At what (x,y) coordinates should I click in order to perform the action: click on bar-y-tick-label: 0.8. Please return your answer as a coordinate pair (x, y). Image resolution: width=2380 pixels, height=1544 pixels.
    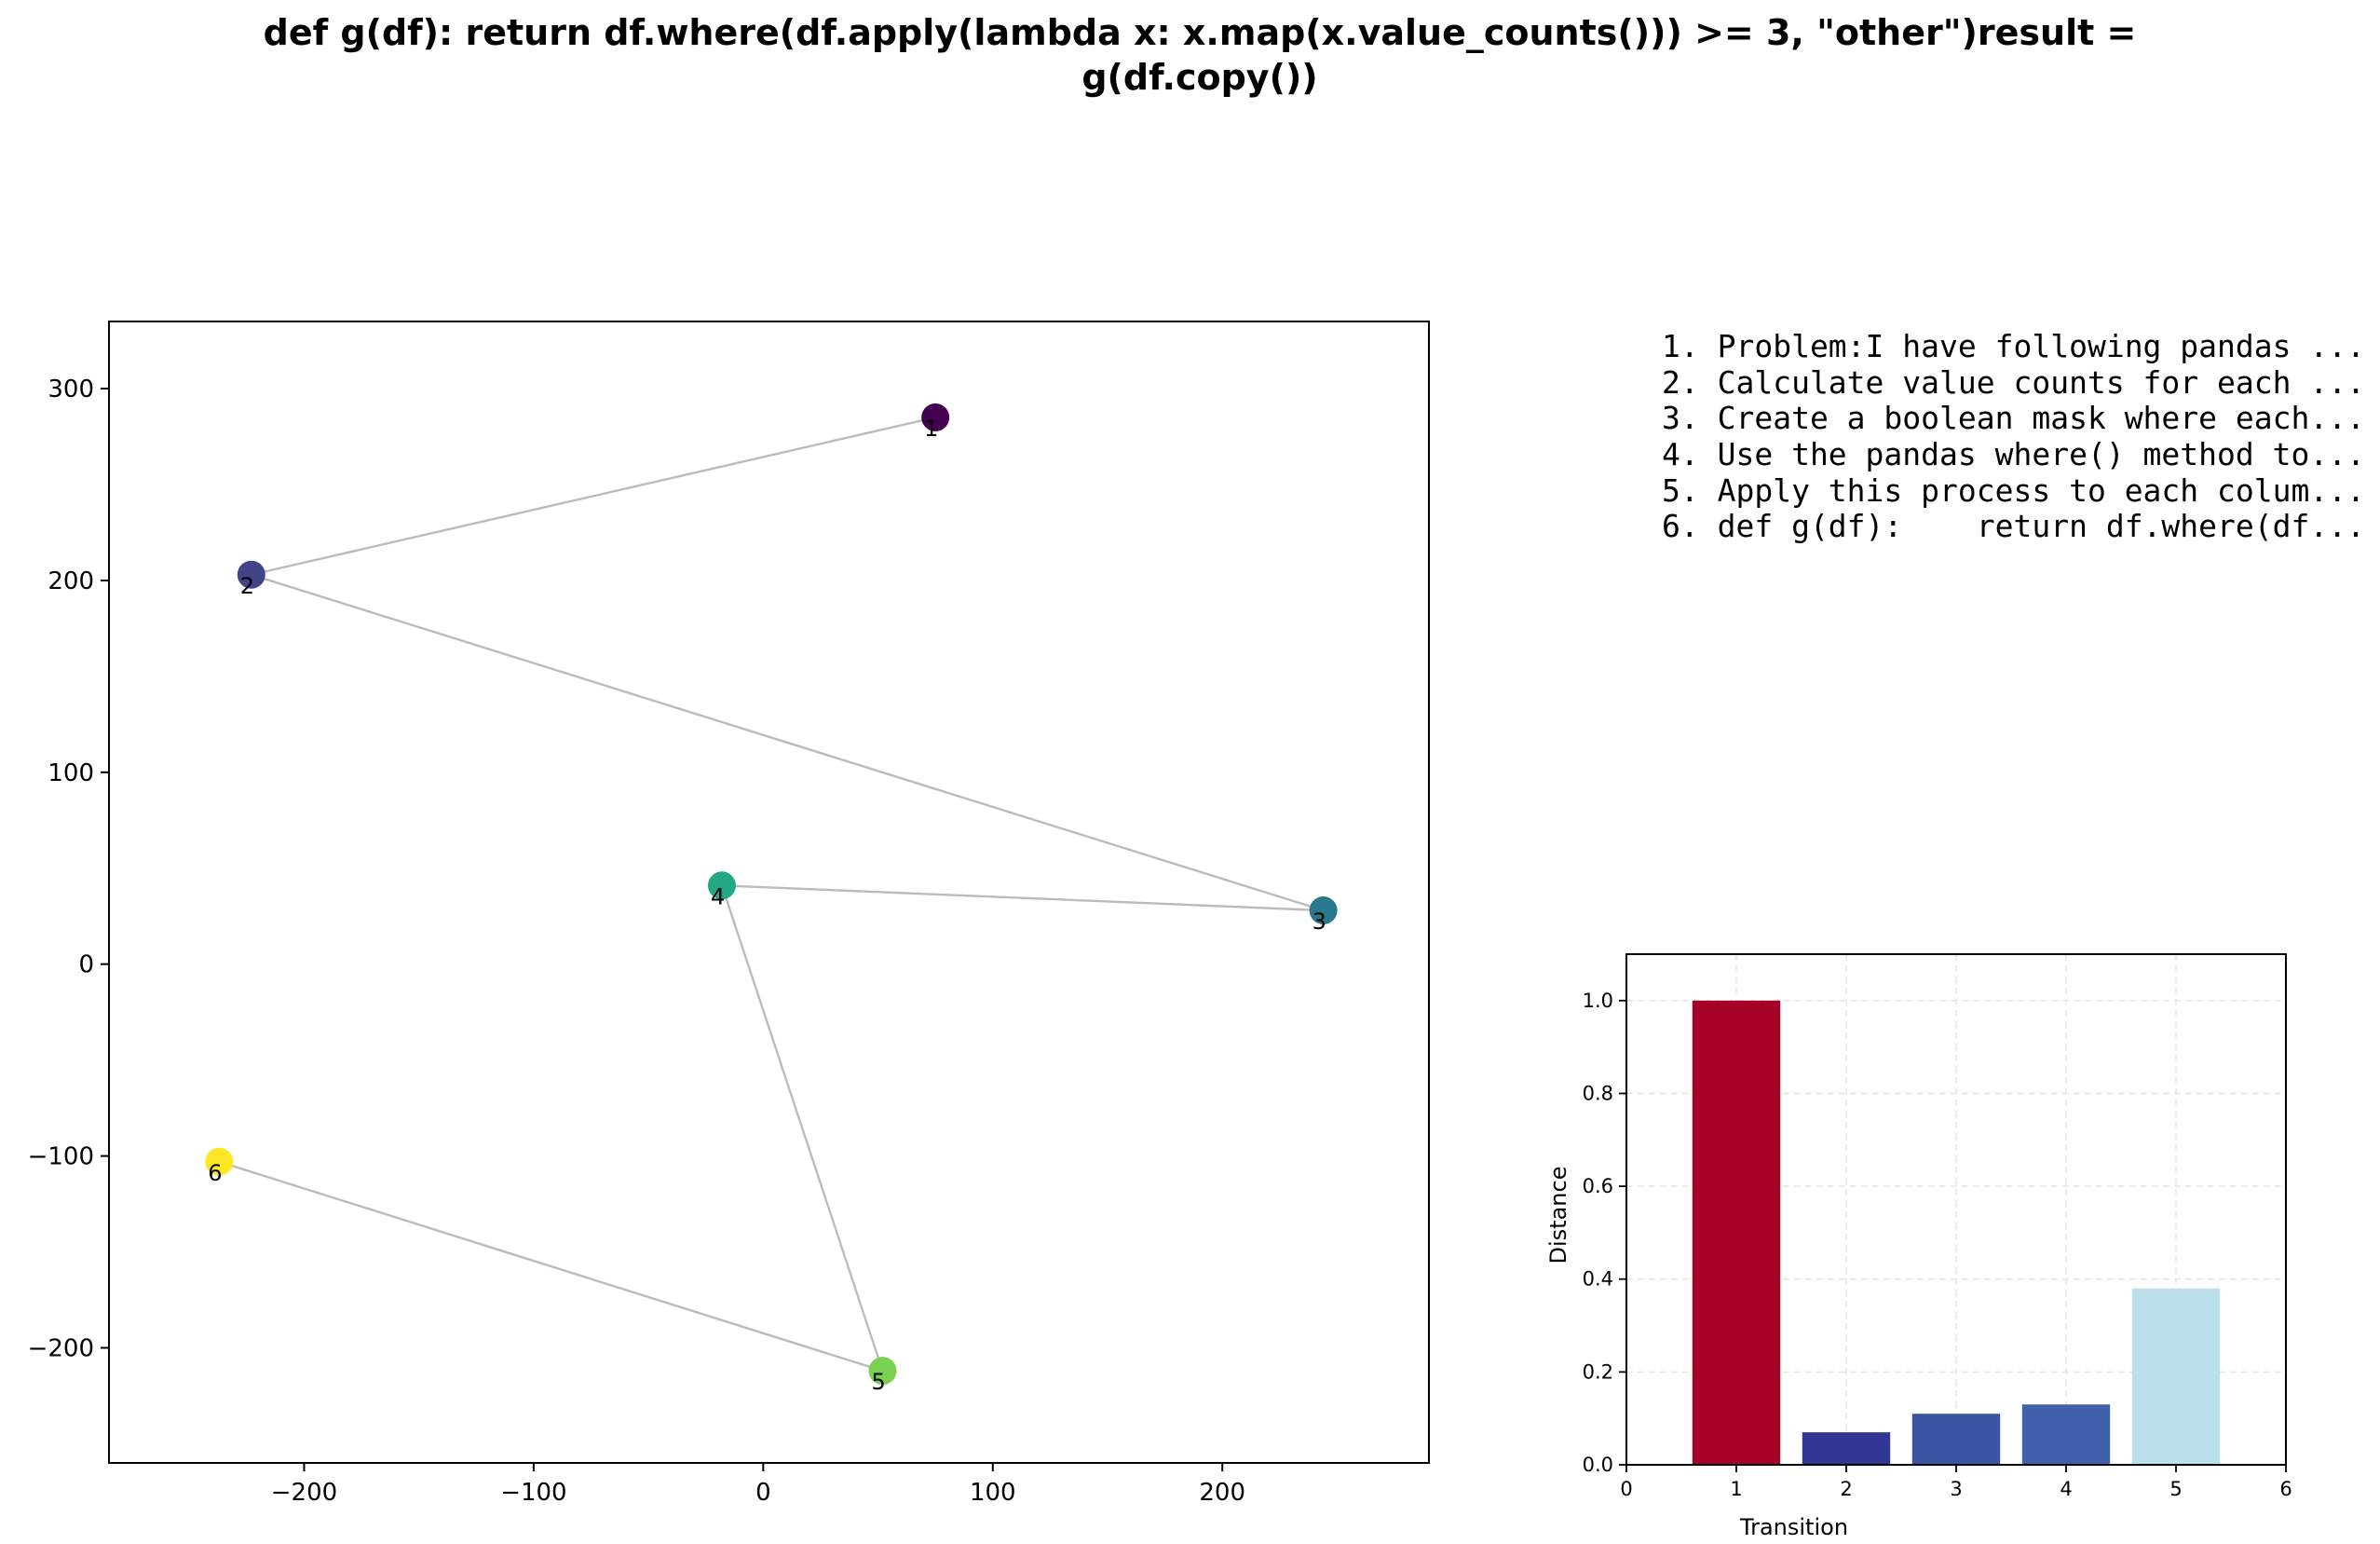
    Looking at the image, I should click on (1598, 1093).